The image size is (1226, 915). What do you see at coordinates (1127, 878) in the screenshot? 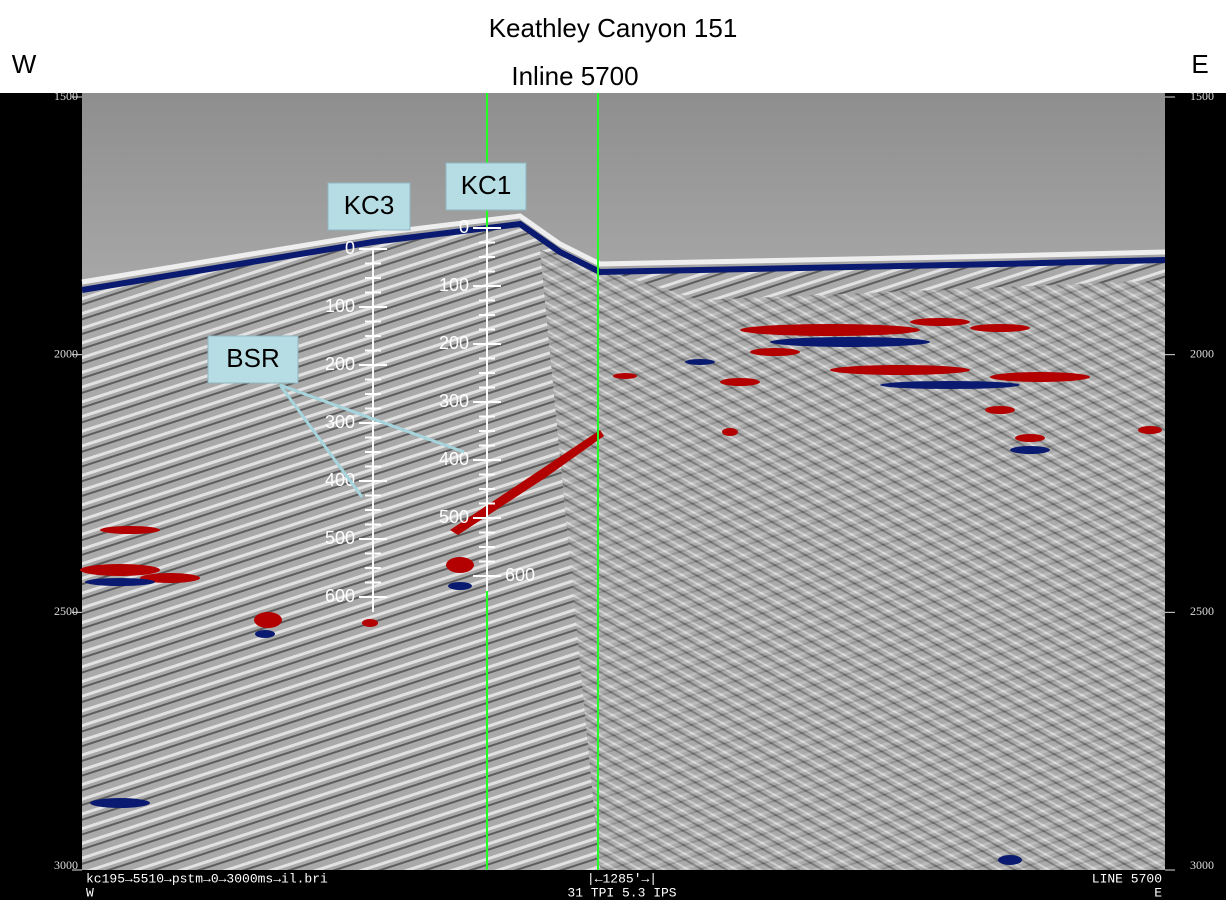
I see `footer-text: LINE 5700` at bounding box center [1127, 878].